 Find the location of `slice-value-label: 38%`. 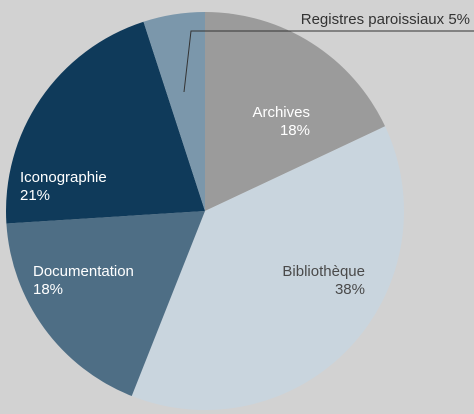

slice-value-label: 38% is located at coordinates (350, 289).